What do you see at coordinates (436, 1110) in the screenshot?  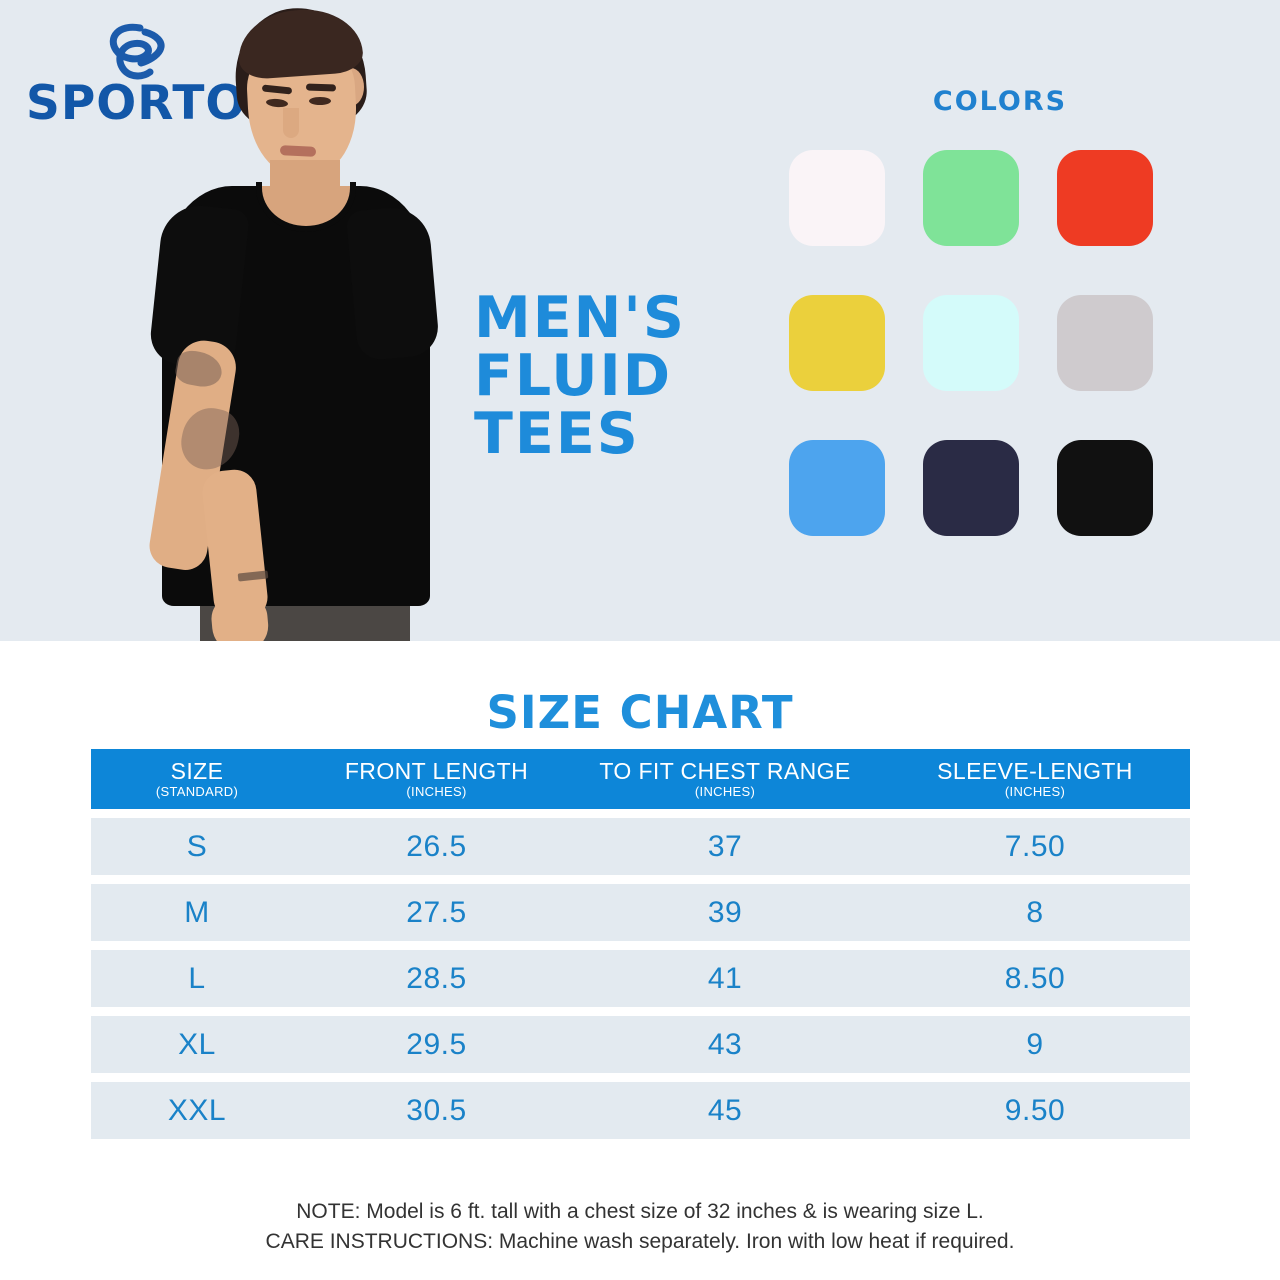 I see `cell-front-length: 30.5` at bounding box center [436, 1110].